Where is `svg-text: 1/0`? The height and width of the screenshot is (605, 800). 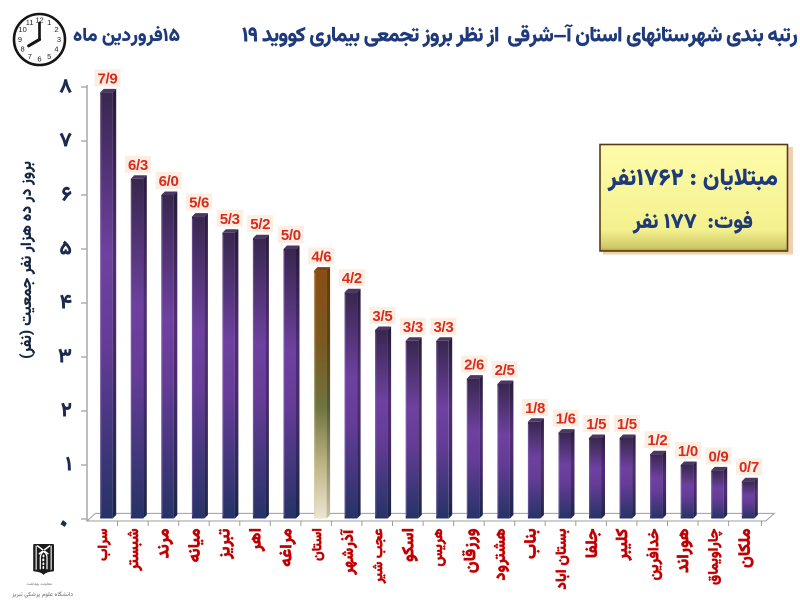 svg-text: 1/0 is located at coordinates (688, 451).